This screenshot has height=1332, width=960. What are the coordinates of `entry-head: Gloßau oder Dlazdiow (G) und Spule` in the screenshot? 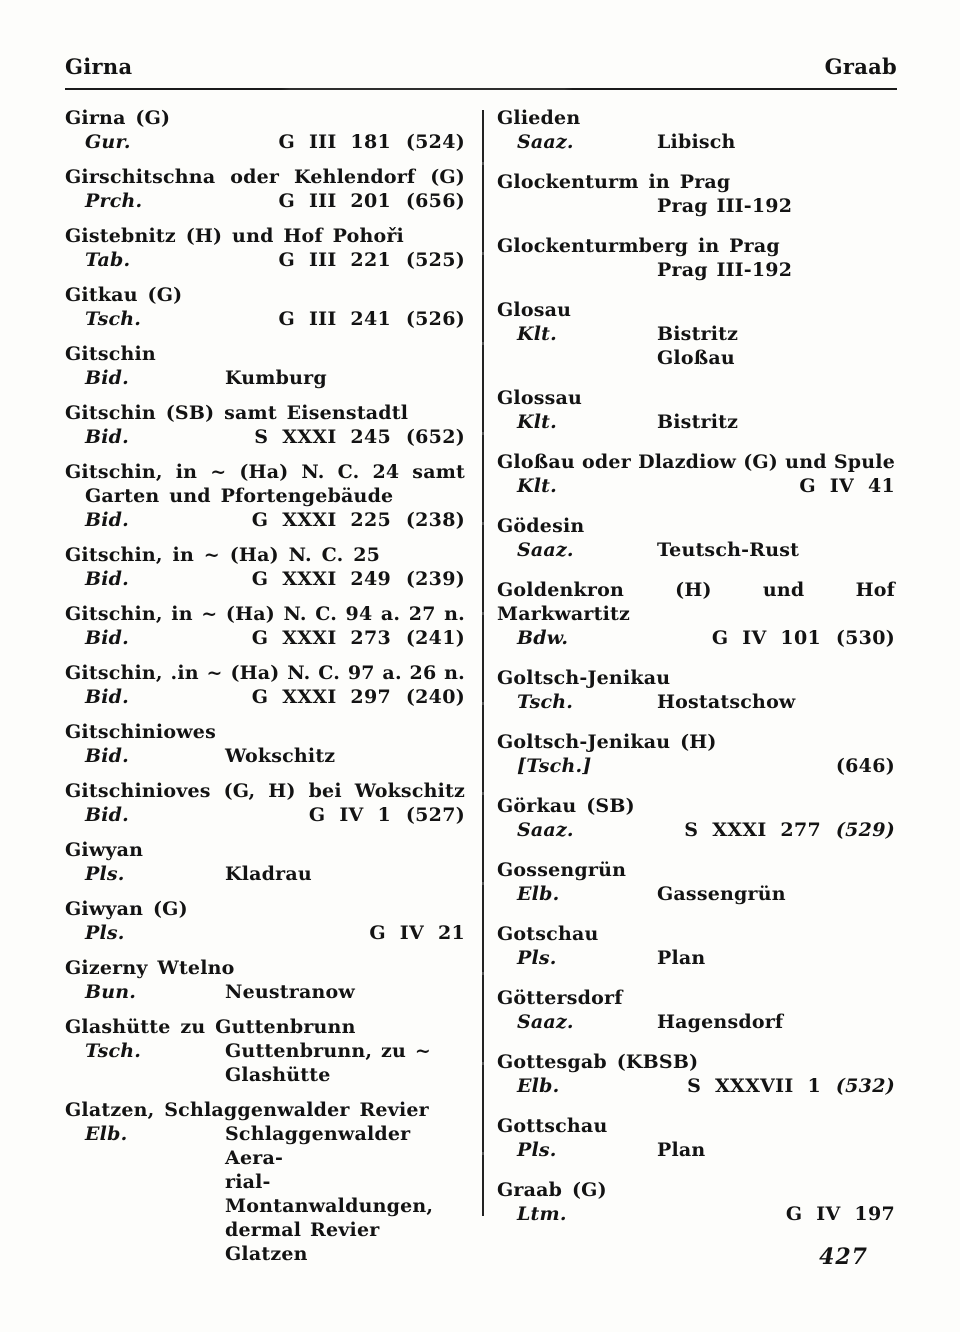 It's located at (696, 462).